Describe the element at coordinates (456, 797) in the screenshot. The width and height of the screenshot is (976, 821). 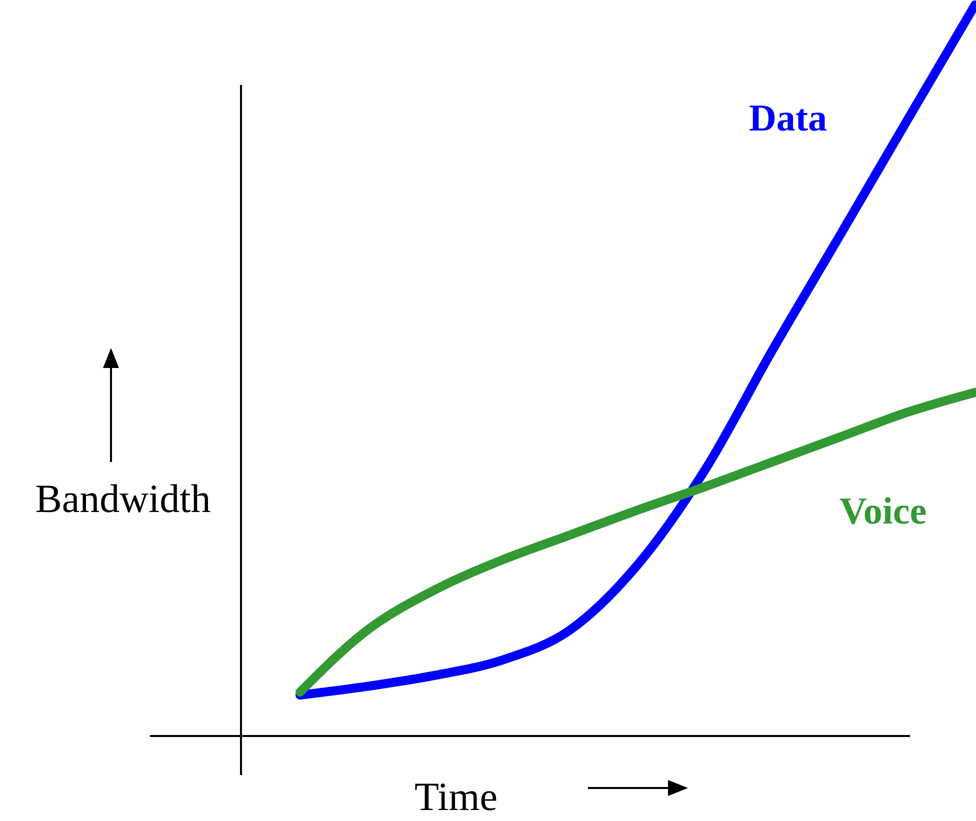
I see `x-axis-title: Time` at that location.